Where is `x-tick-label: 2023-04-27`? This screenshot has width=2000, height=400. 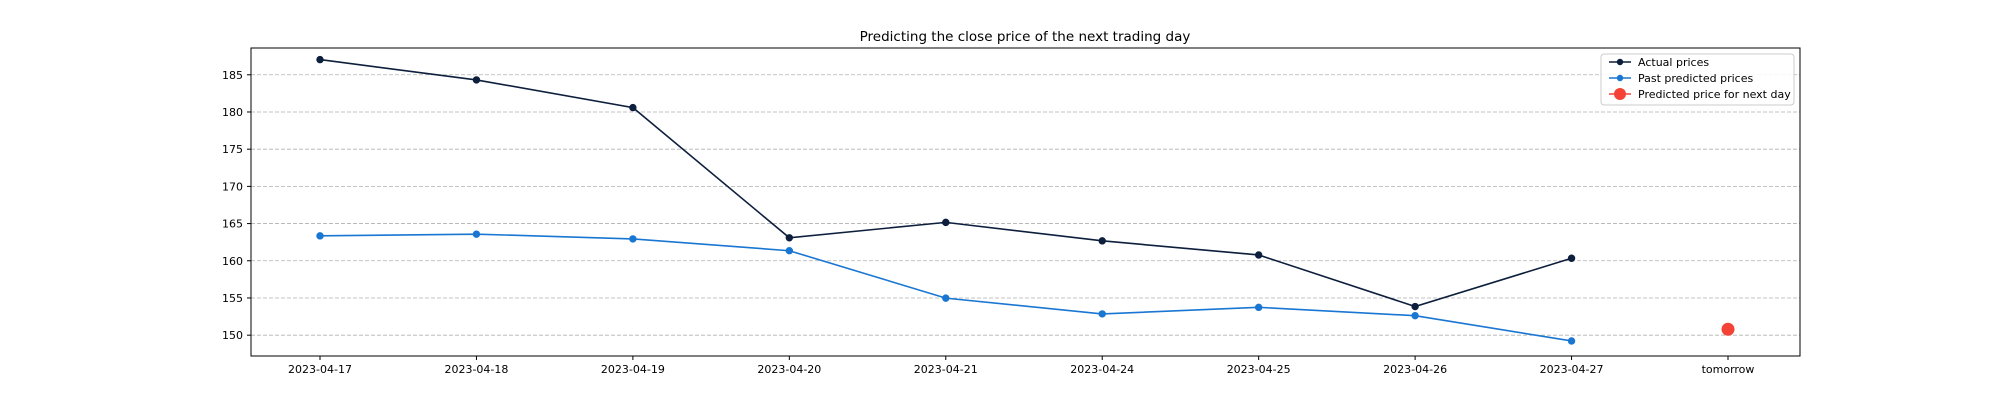 x-tick-label: 2023-04-27 is located at coordinates (1572, 369).